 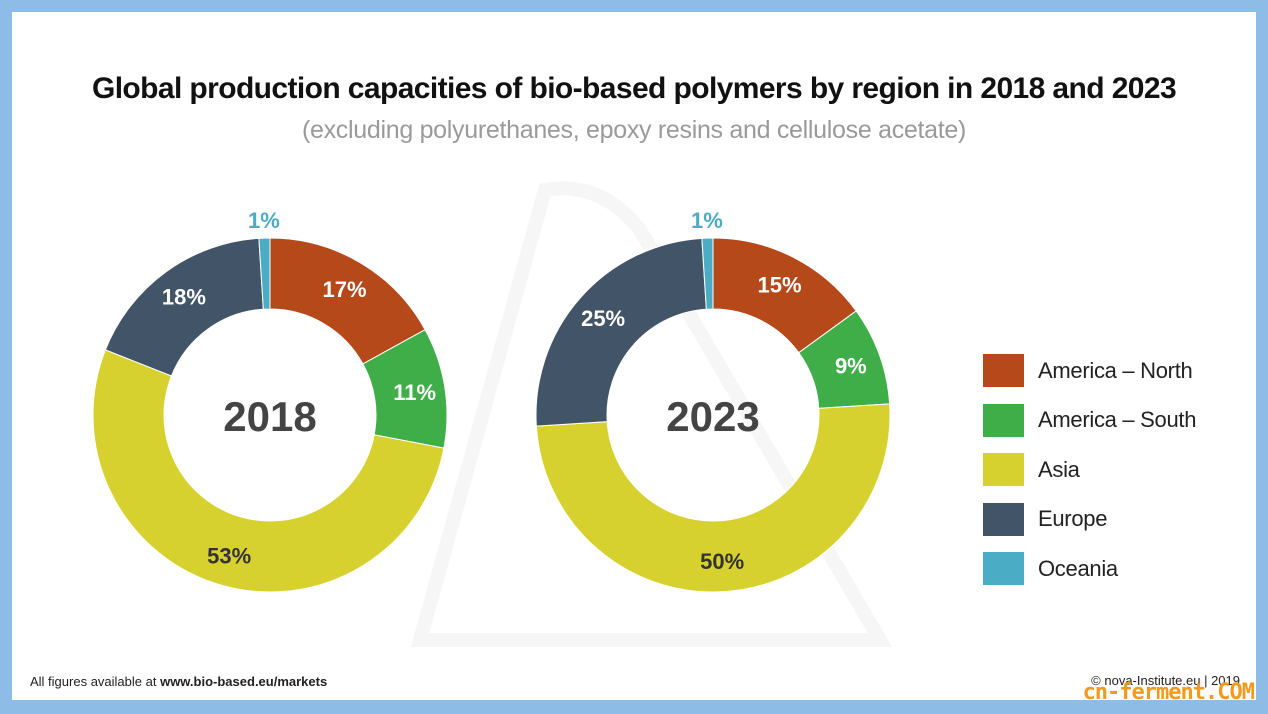 I want to click on legend-swatch-america-south, so click(x=1003, y=420).